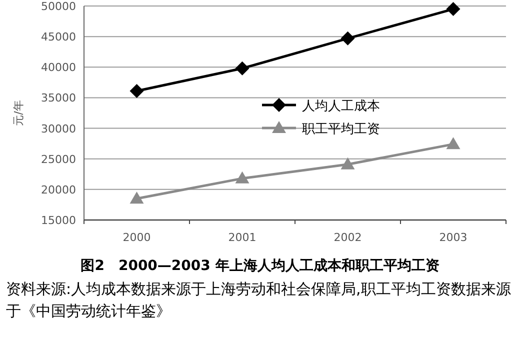  What do you see at coordinates (58, 6) in the screenshot?
I see `y-tick-label: 50000` at bounding box center [58, 6].